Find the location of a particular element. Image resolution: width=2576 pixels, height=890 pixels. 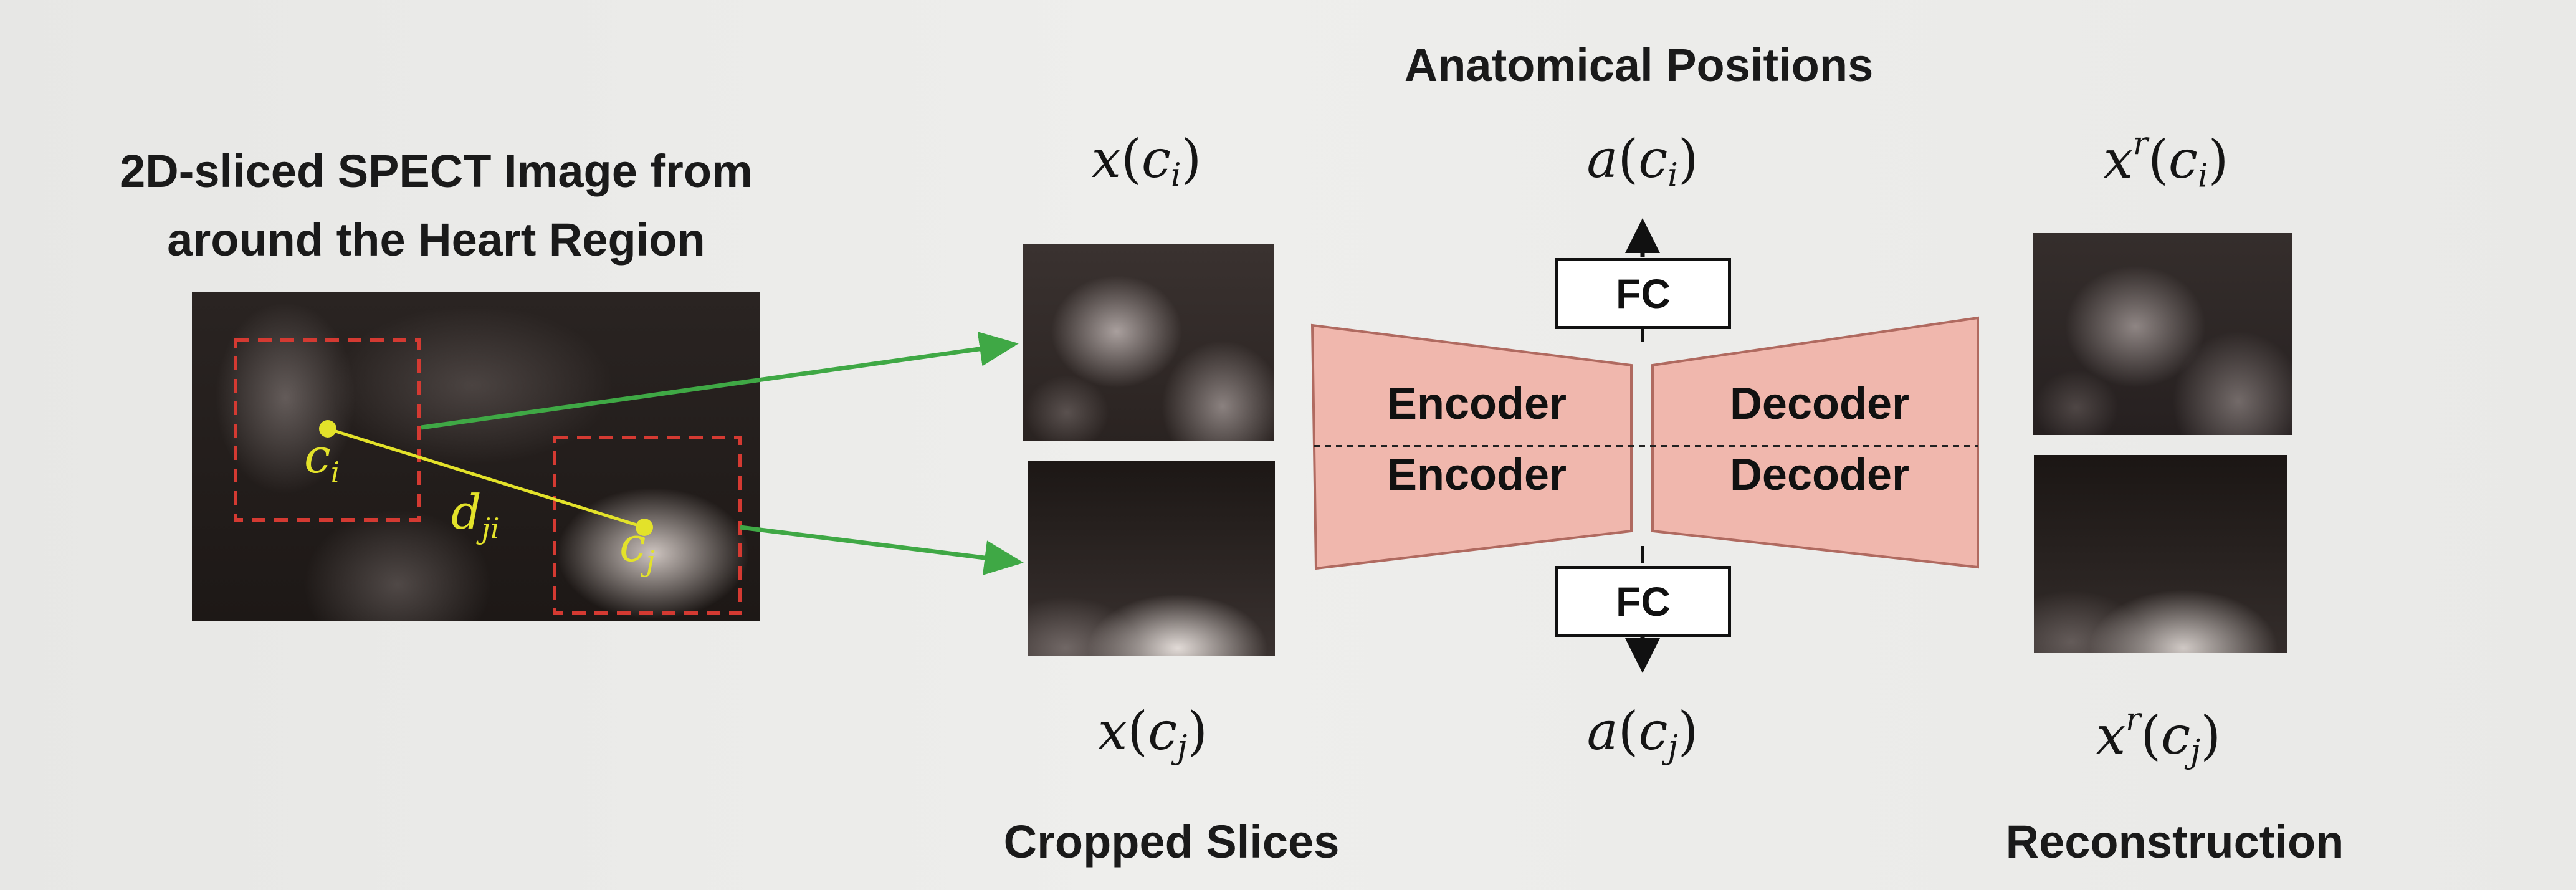

anatomical-positions-heading: Anatomical Positions is located at coordinates (1639, 65).